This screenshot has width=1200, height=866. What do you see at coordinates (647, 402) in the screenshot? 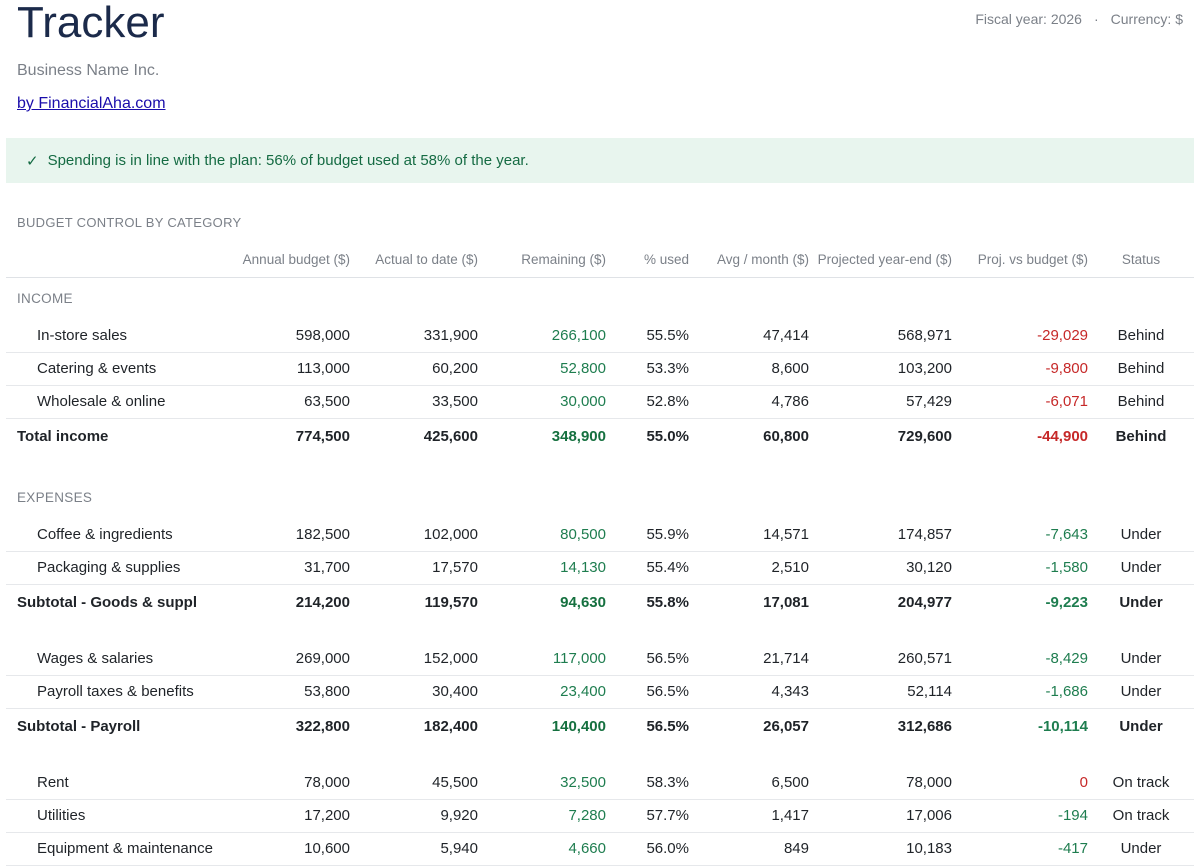
I see `cell-used: 52.8%` at bounding box center [647, 402].